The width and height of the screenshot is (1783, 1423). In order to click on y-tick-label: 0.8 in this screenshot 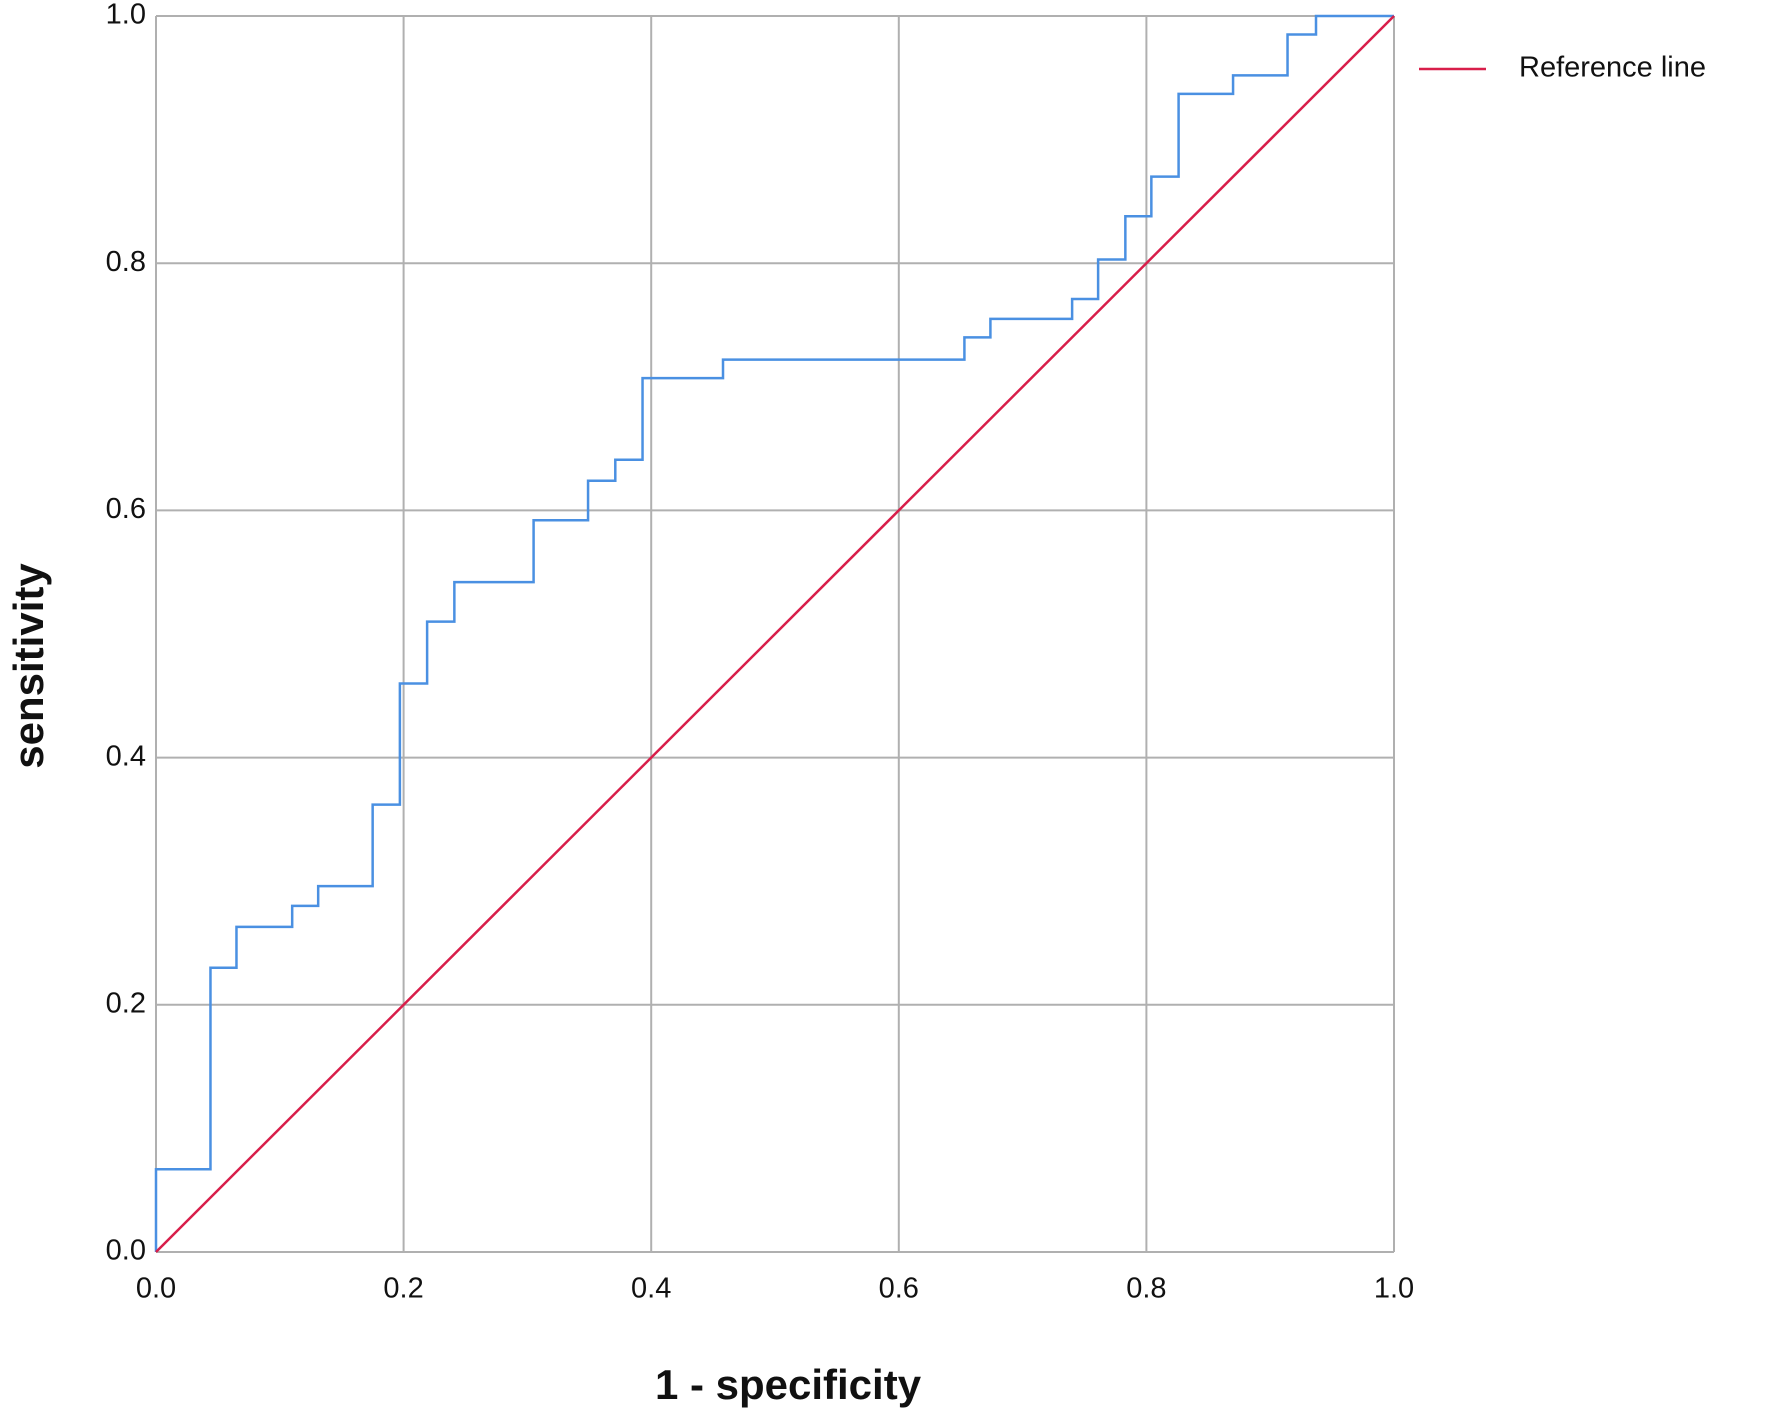, I will do `click(126, 262)`.